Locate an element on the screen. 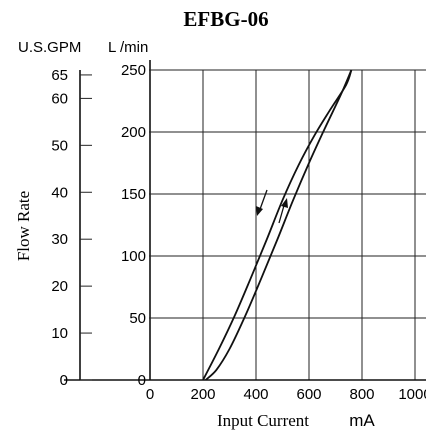  arrow-up-icon is located at coordinates (283, 211).